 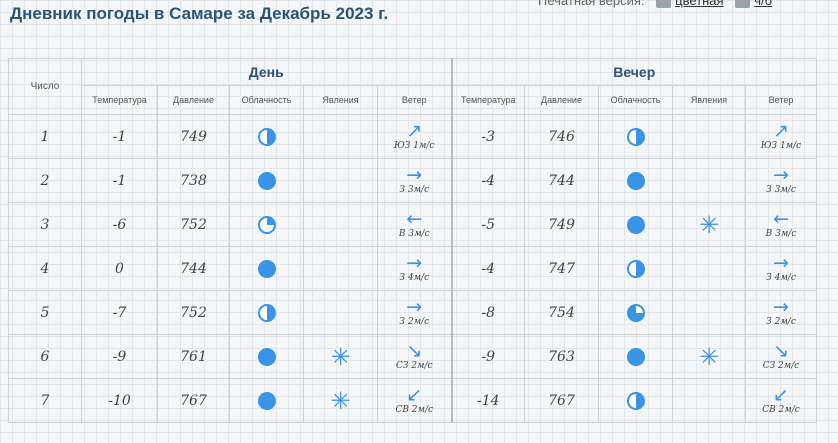 I want to click on evening-group-header: Вечер, so click(x=633, y=72).